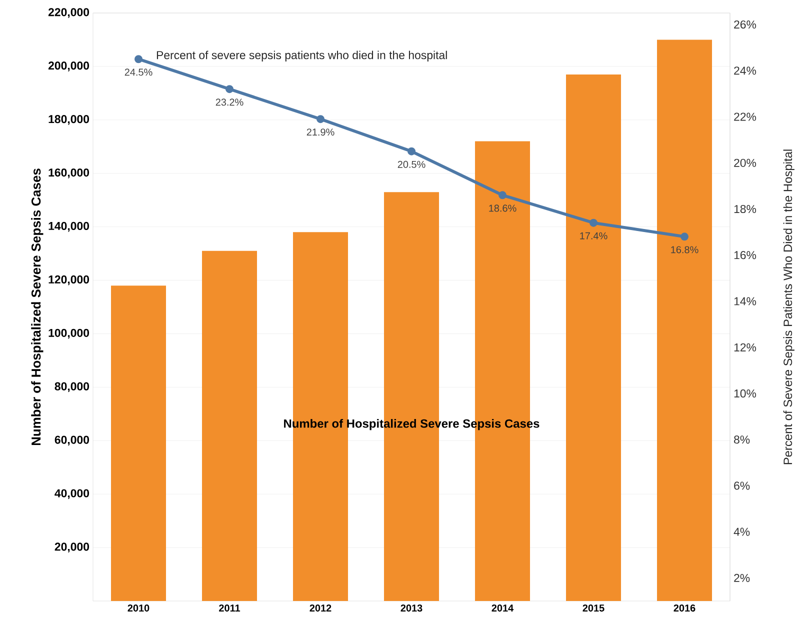  What do you see at coordinates (745, 24) in the screenshot?
I see `y2-tick-label: 26%` at bounding box center [745, 24].